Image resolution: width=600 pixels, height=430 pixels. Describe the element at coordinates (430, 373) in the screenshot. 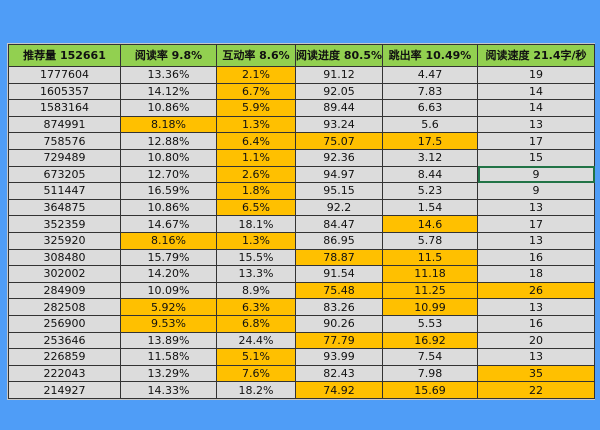

I see `cell-bounce-rate: 7.98` at that location.